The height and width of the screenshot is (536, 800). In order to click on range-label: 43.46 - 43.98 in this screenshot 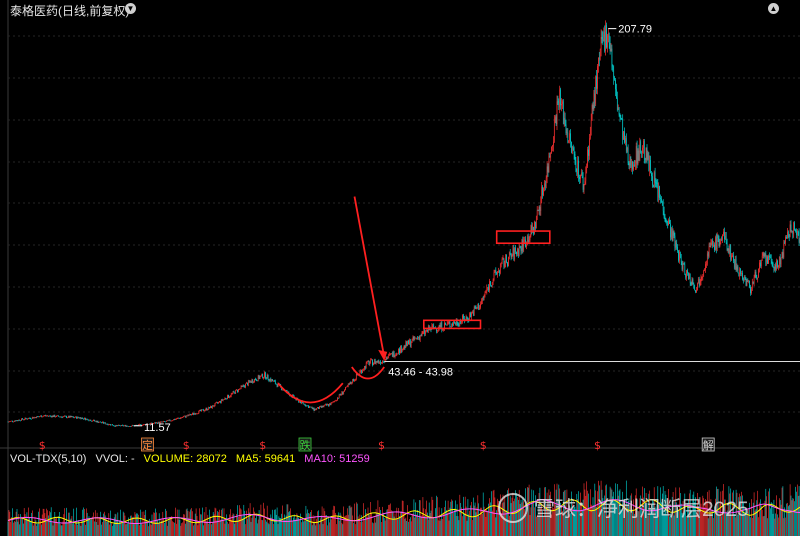, I will do `click(420, 372)`.